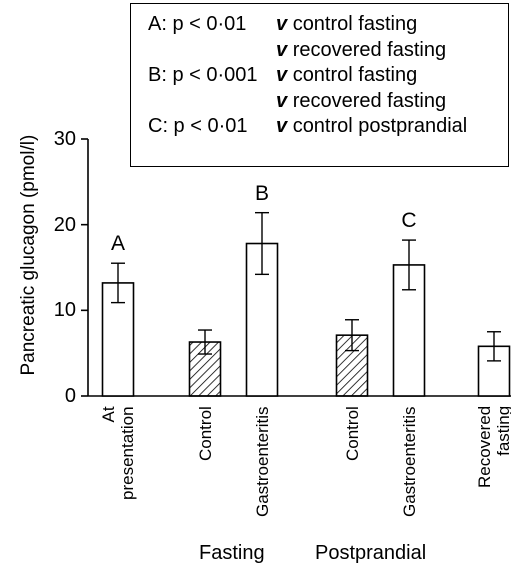  I want to click on x-tick-label: Recovered fasting, so click(493, 446).